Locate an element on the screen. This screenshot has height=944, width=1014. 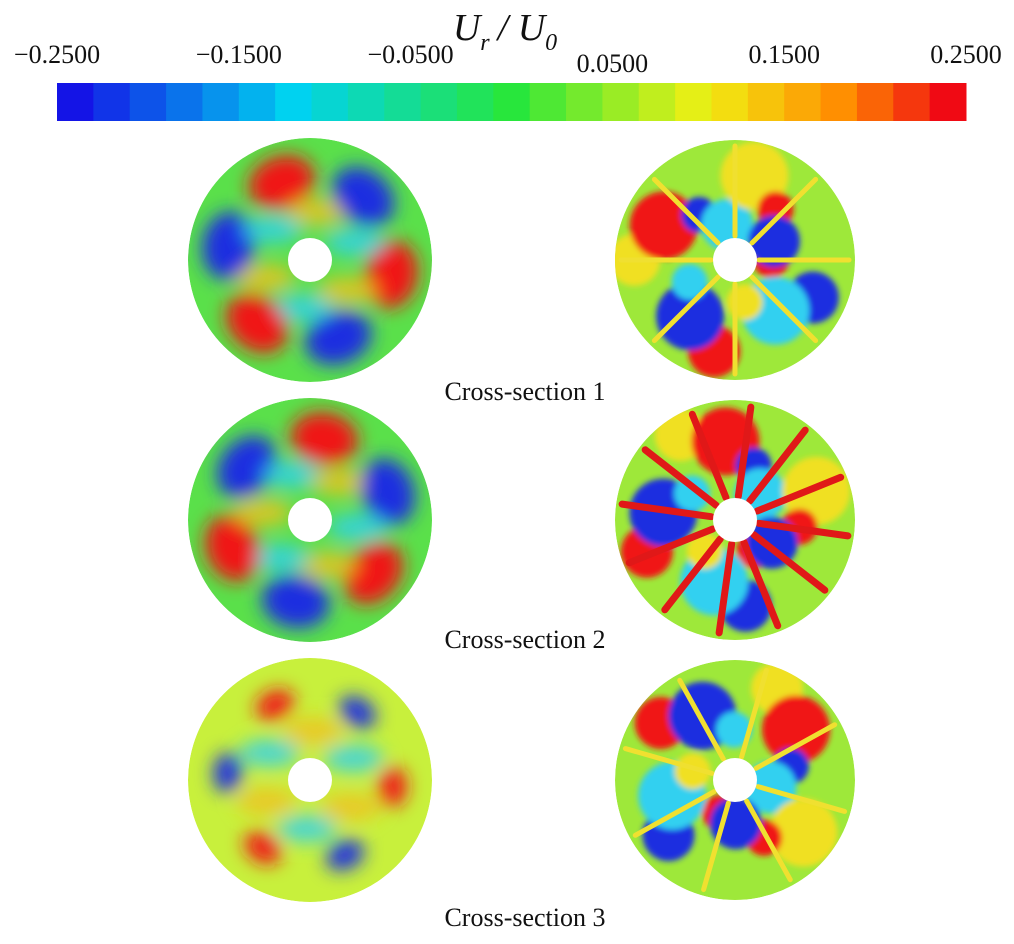
colorbar-tick-label: 0.1500 is located at coordinates (784, 54).